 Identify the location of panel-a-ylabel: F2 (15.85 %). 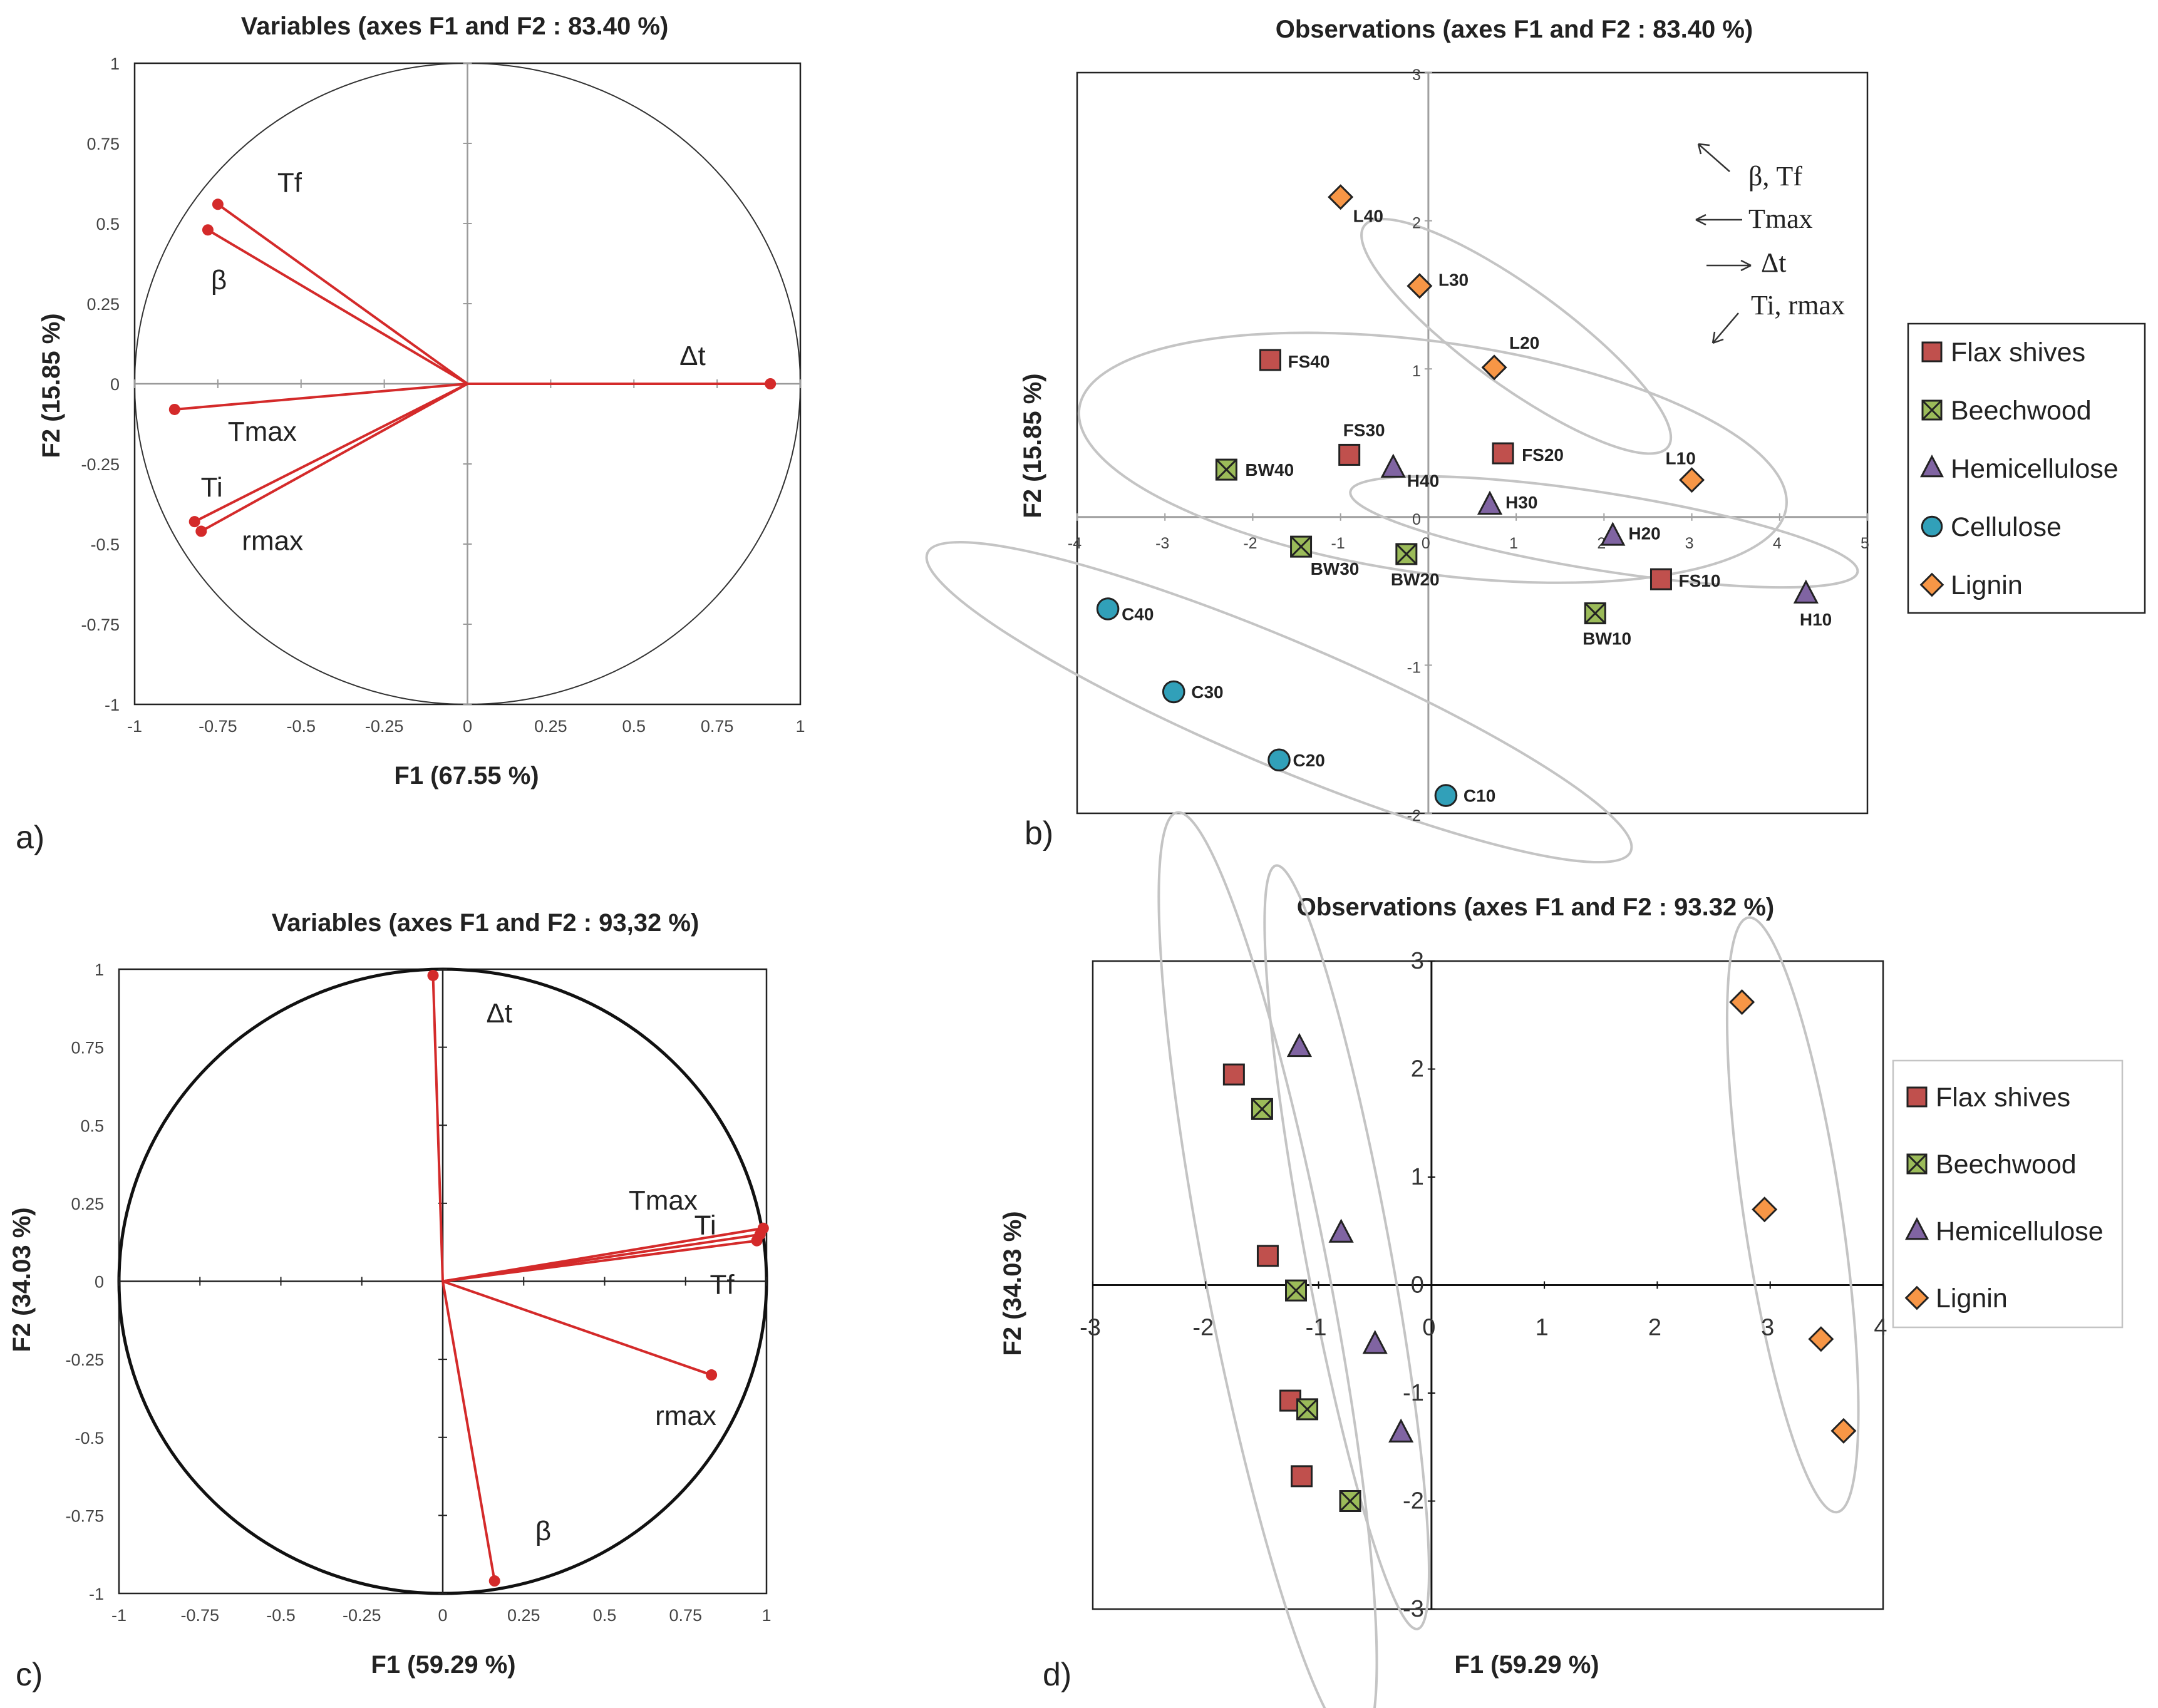
(51, 385).